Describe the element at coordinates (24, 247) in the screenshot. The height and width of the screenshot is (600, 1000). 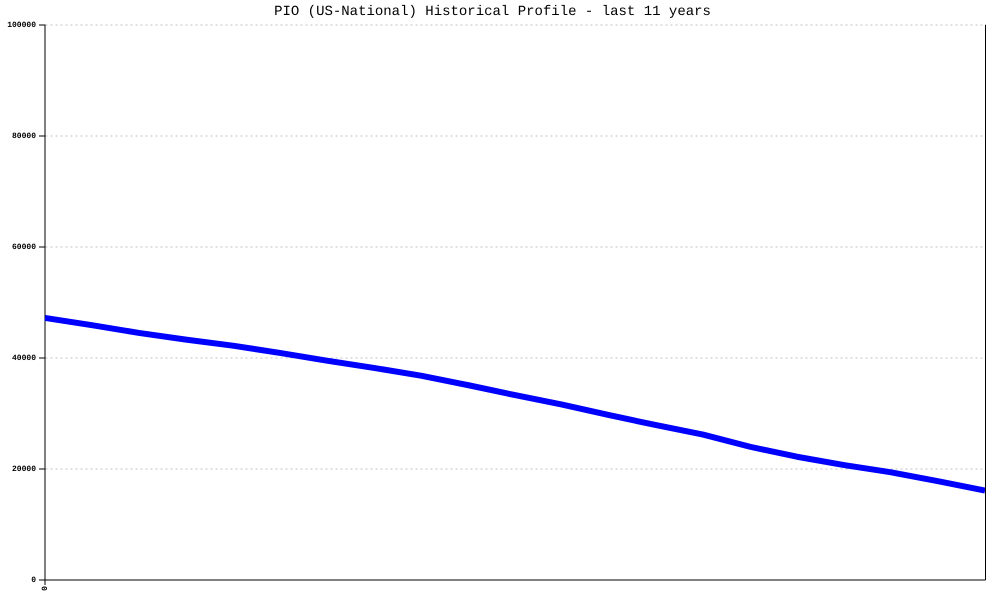
I see `y-tick-label: 60000` at that location.